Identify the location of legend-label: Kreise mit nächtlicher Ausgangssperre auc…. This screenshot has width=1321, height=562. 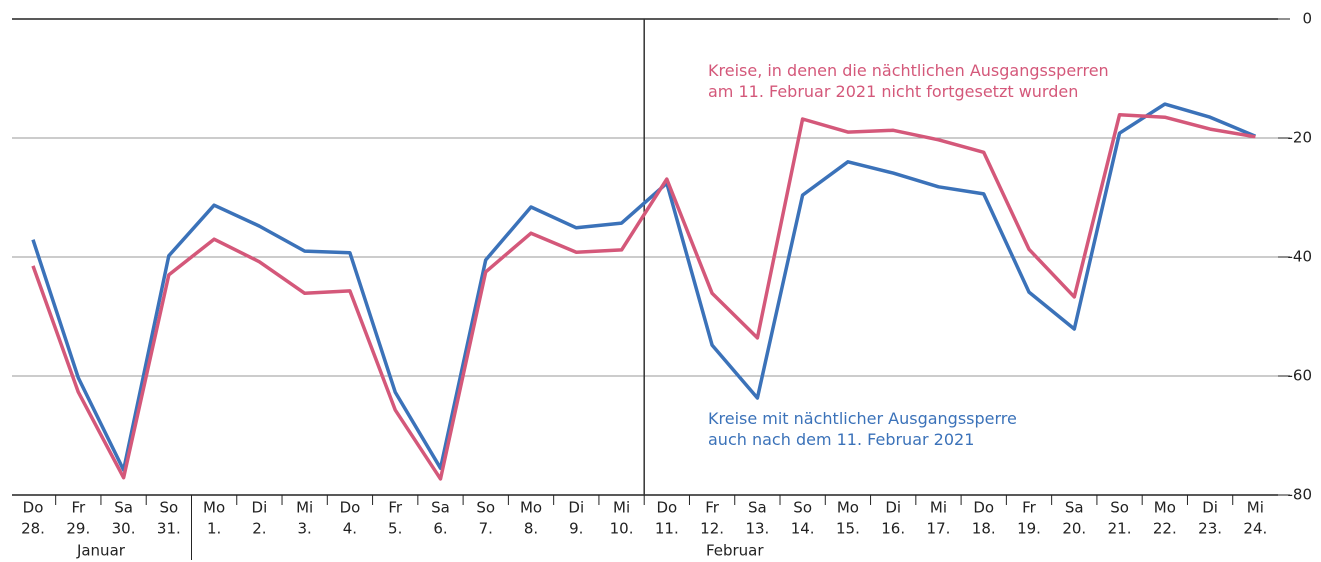
(862, 429).